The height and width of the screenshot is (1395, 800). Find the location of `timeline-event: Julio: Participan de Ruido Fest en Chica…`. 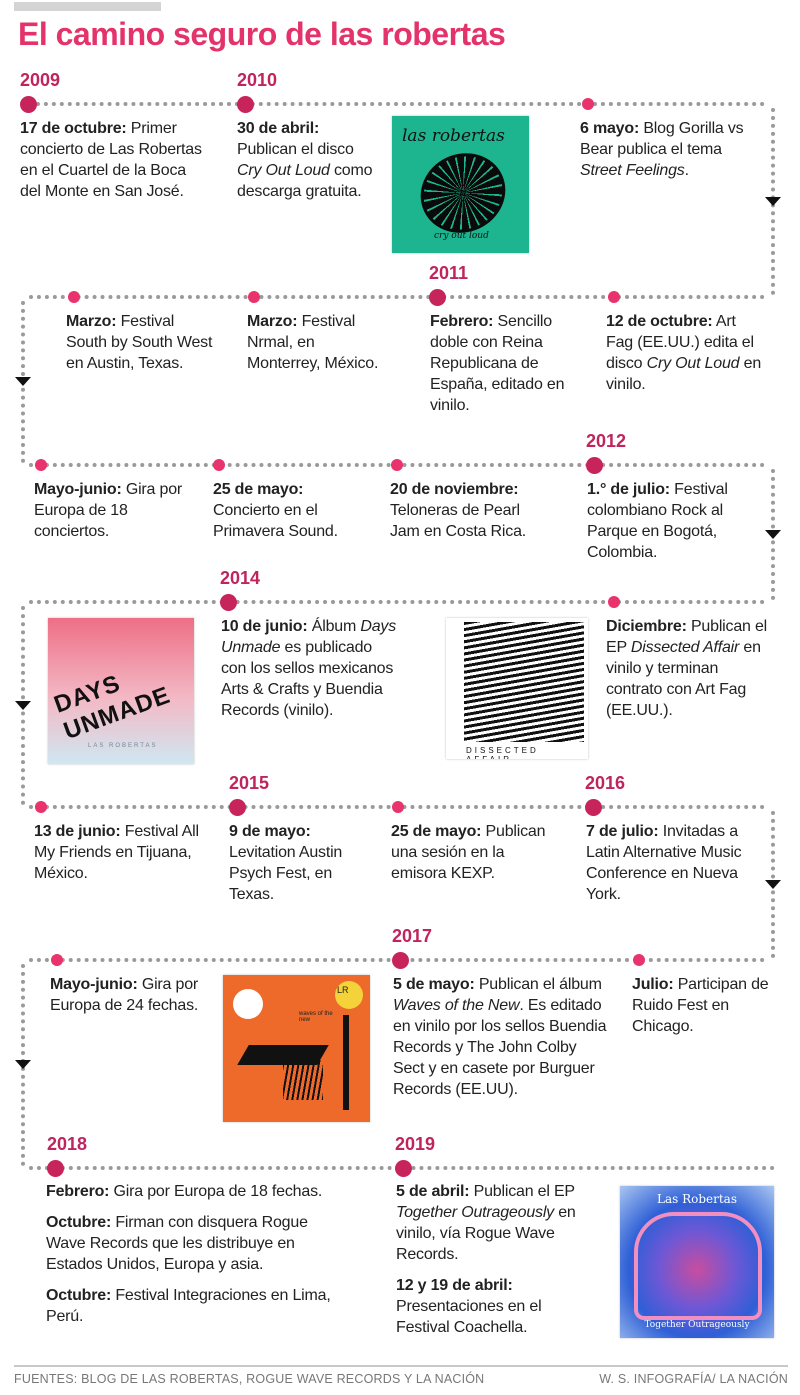

timeline-event: Julio: Participan de Ruido Fest en Chica… is located at coordinates (702, 1010).